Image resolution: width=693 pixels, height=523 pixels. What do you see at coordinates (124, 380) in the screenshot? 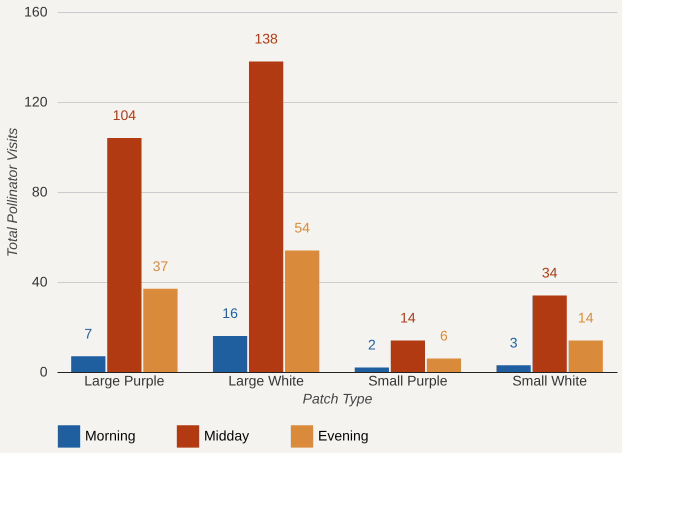
I see `x-tick-label: Large Purple` at bounding box center [124, 380].